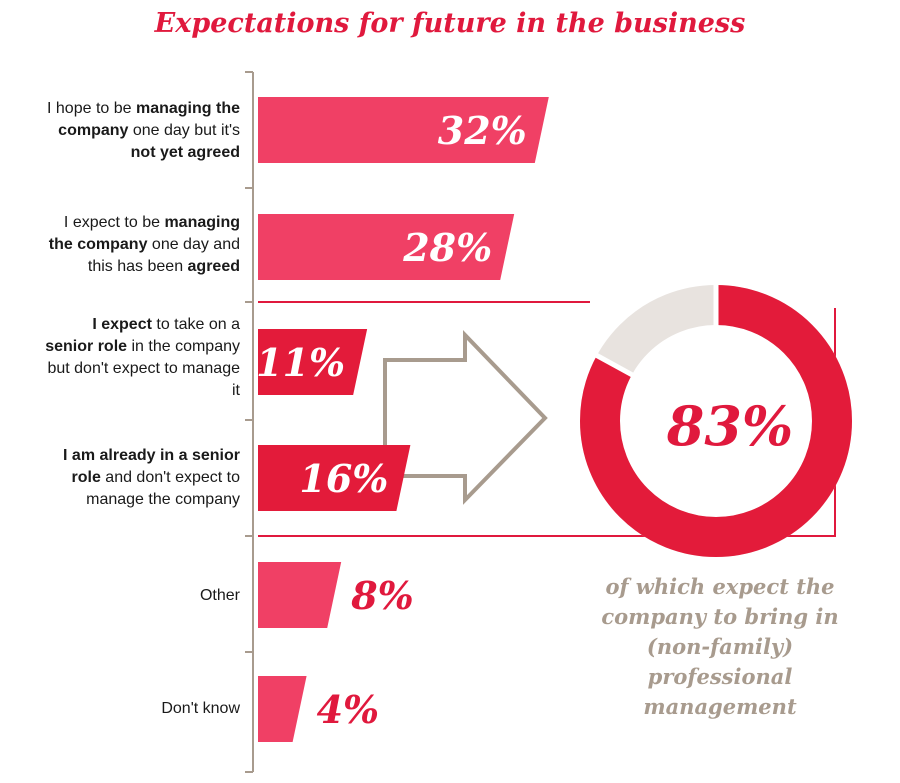 The height and width of the screenshot is (783, 900). What do you see at coordinates (614, 365) in the screenshot?
I see `donut-separator` at bounding box center [614, 365].